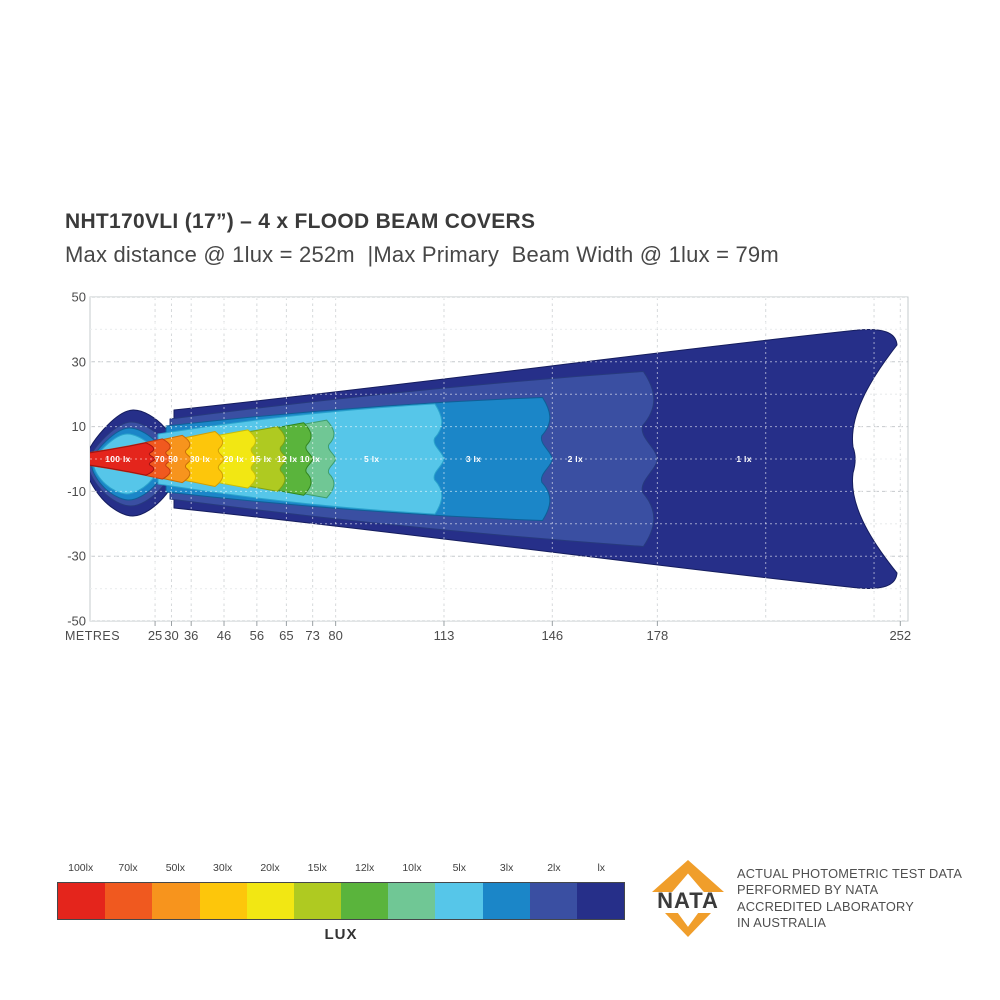 This screenshot has height=1000, width=1000. Describe the element at coordinates (782, 923) in the screenshot. I see `nata-statement-line: IN AUSTRALIA` at that location.